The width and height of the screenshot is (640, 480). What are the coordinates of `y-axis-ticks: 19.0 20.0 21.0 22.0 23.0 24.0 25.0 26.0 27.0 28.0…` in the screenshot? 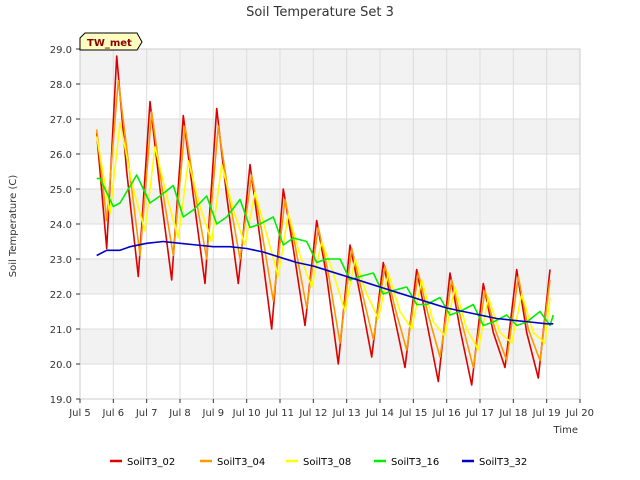 It's located at (65, 225).